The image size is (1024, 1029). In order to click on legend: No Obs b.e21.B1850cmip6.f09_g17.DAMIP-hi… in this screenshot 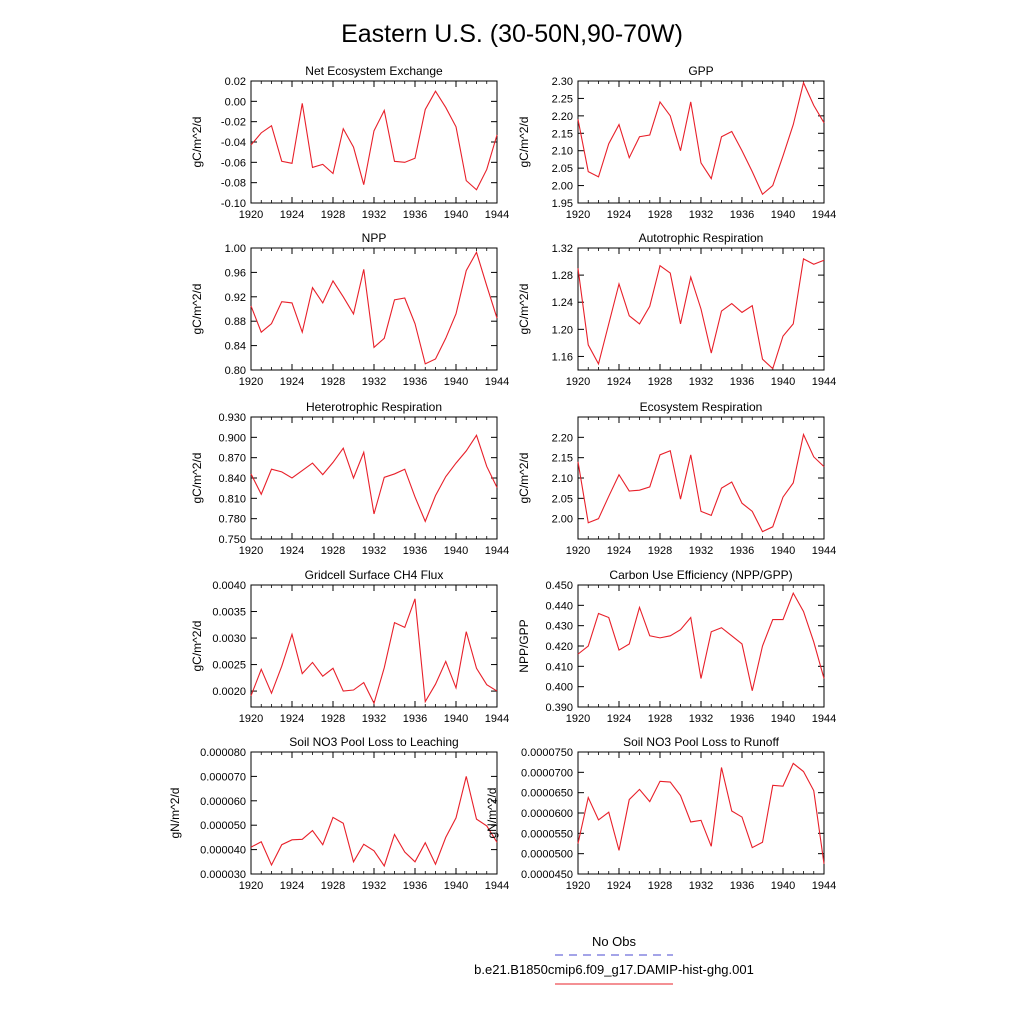, I will do `click(614, 959)`.